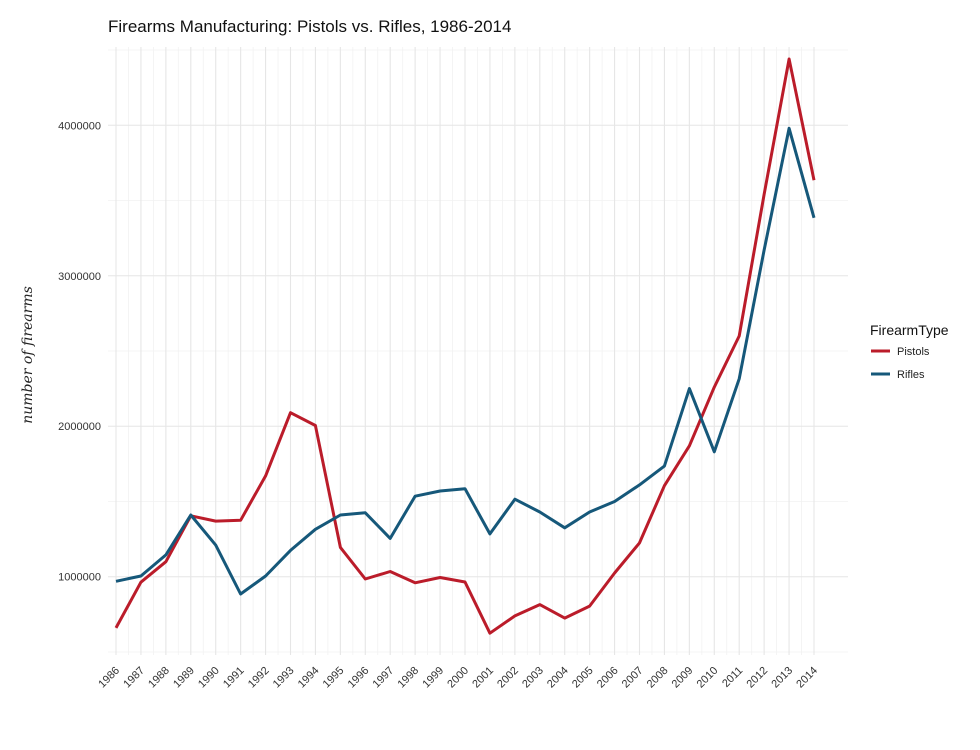 This screenshot has width=980, height=750. Describe the element at coordinates (911, 375) in the screenshot. I see `legend-label-rifles: Rifles` at that location.